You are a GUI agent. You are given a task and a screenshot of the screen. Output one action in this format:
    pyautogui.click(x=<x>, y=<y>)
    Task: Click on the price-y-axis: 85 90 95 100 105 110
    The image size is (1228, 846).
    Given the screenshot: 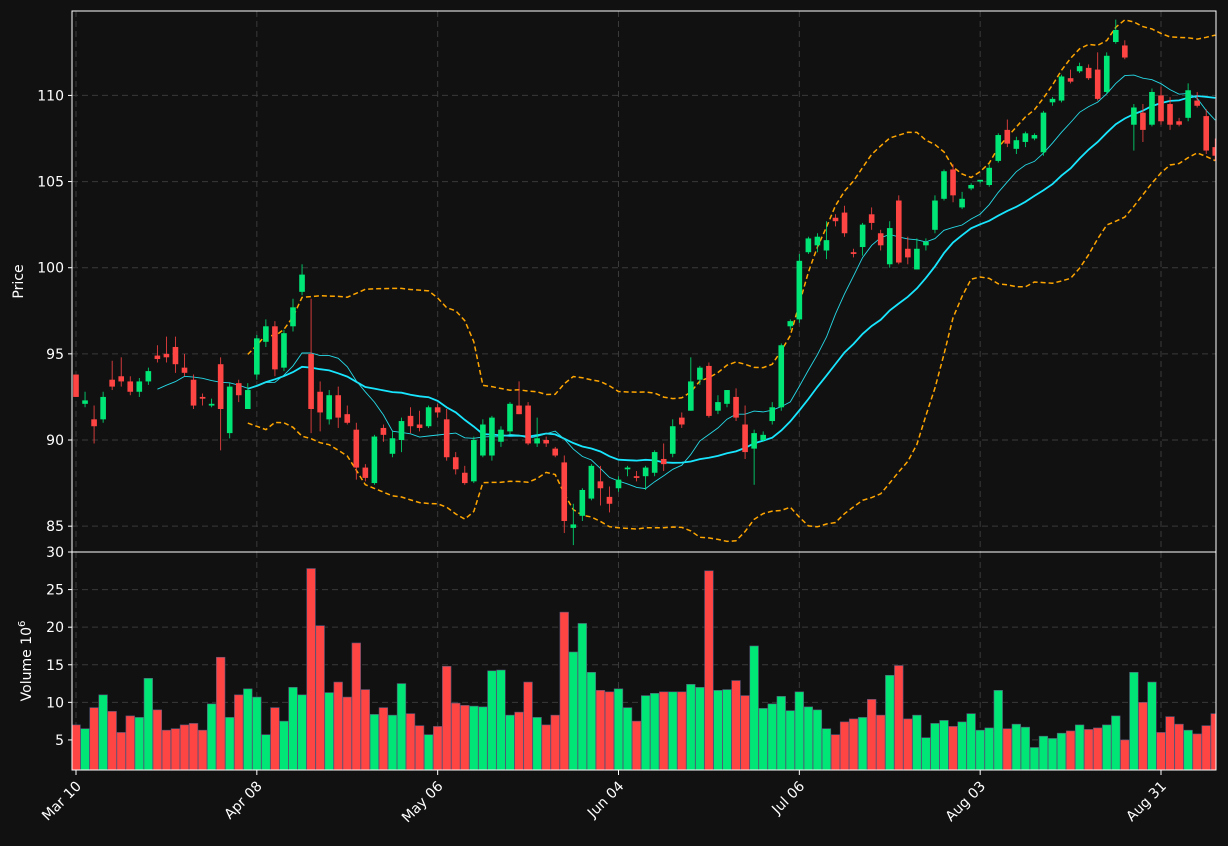 What is the action you would take?
    pyautogui.click(x=54, y=311)
    